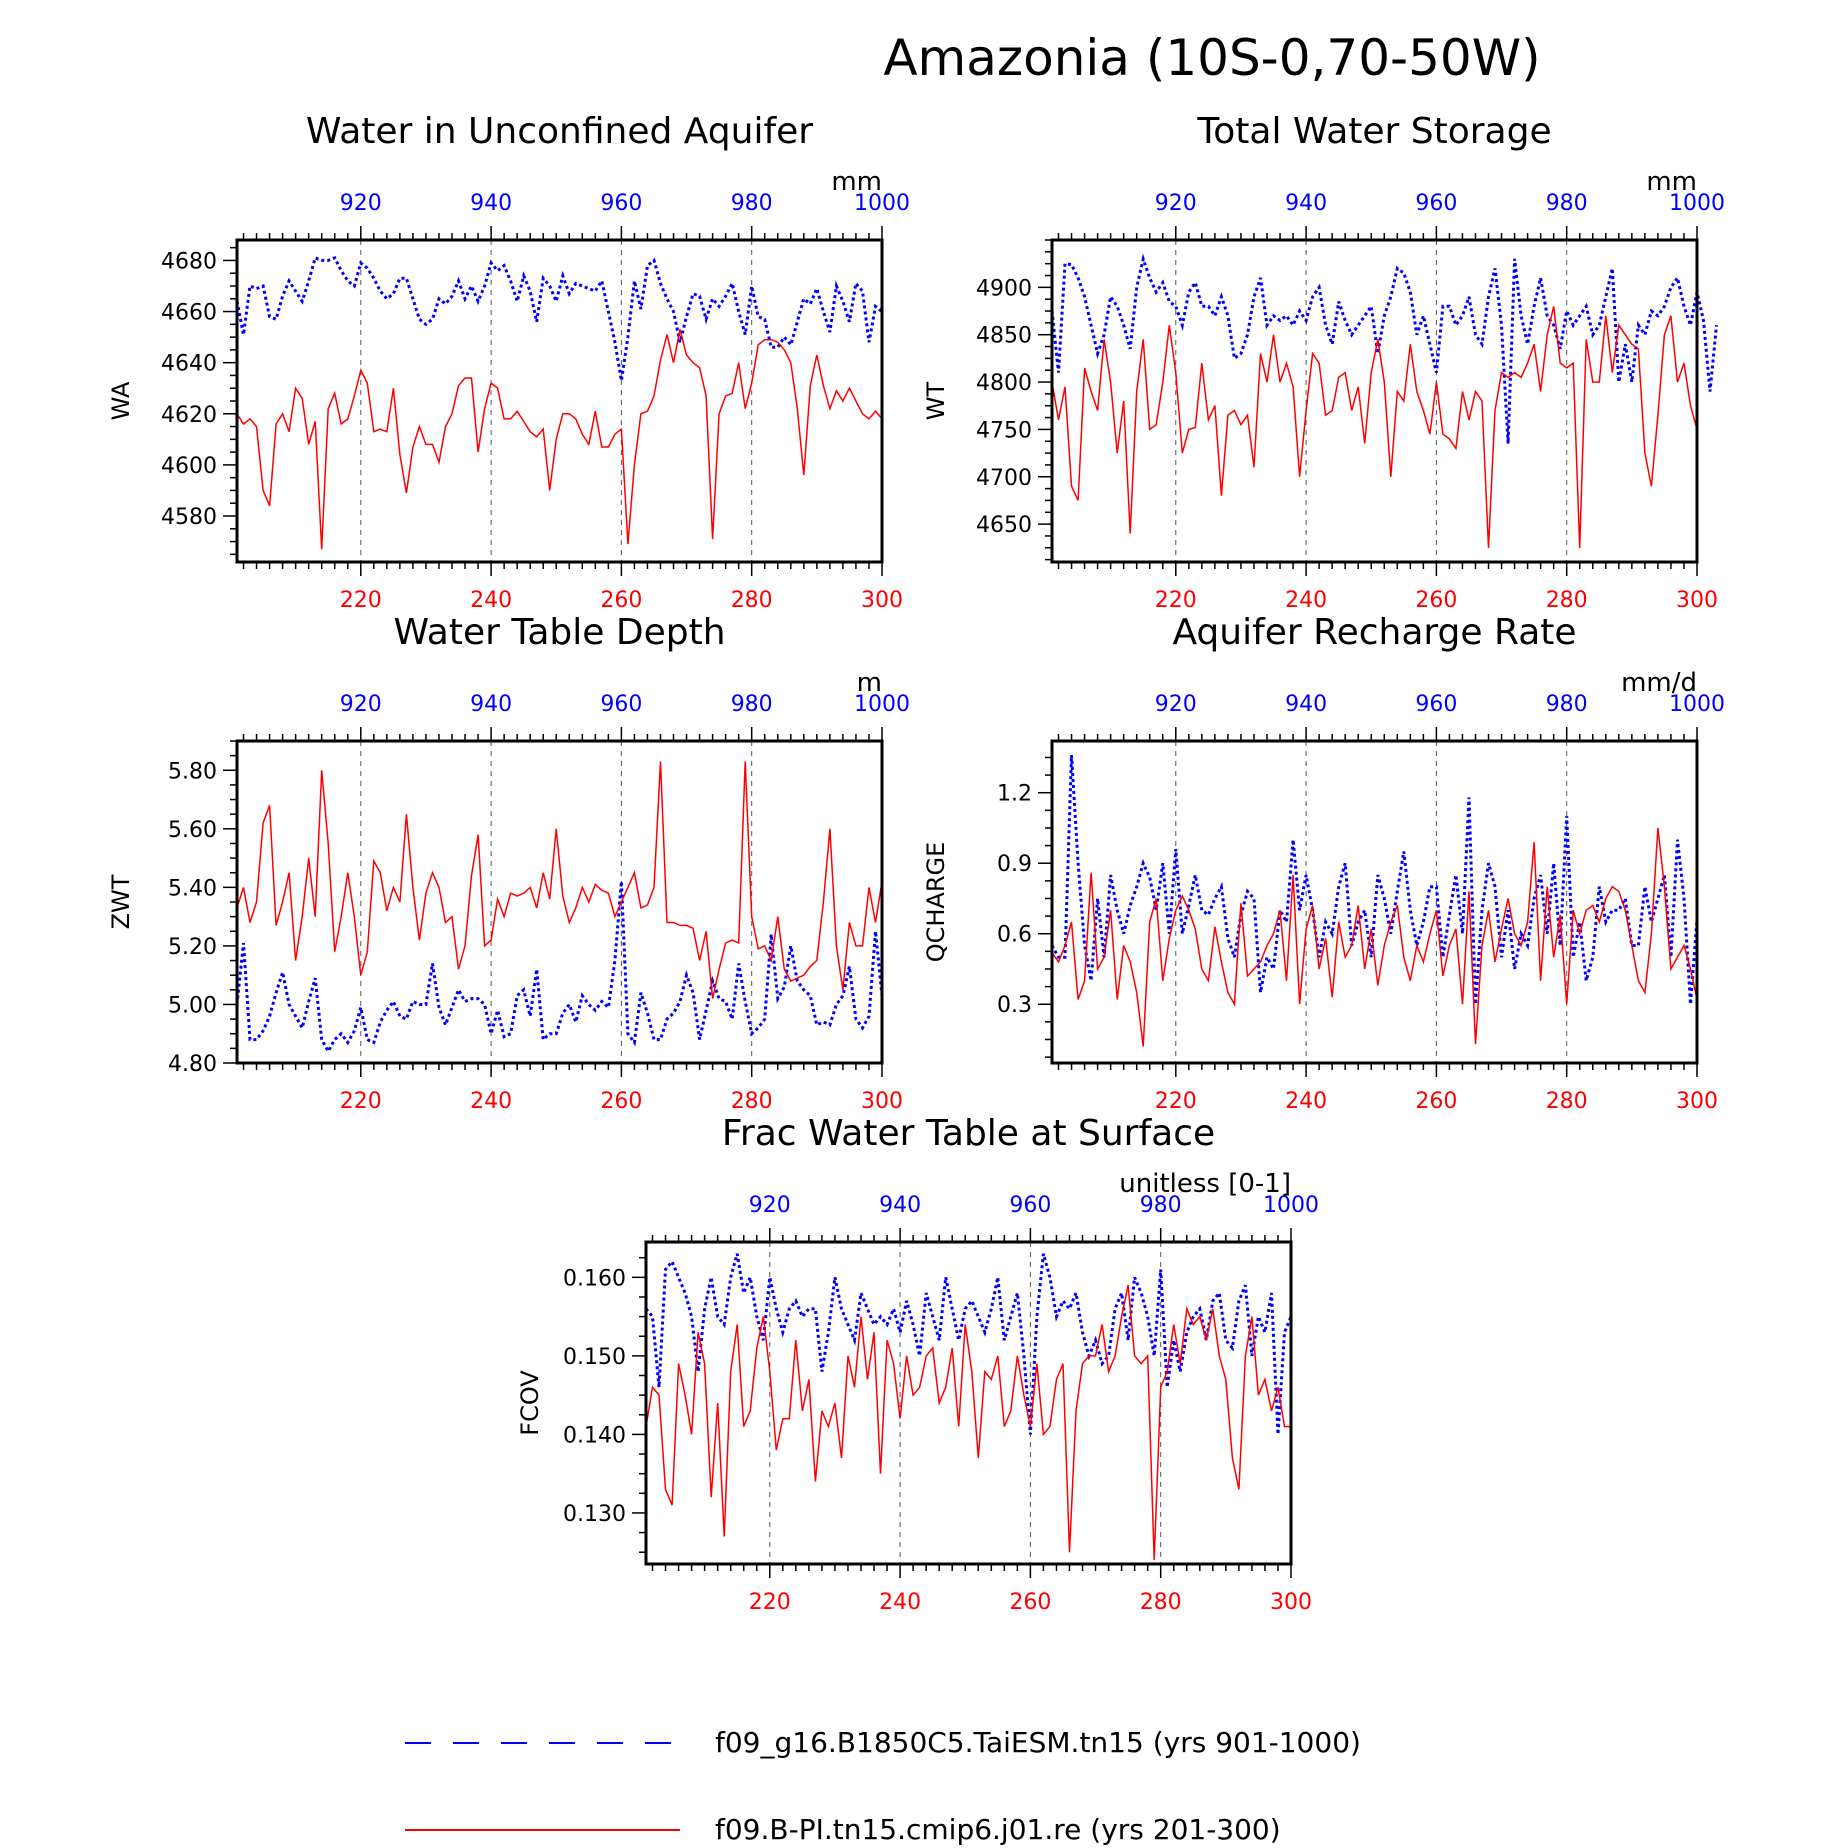  I want to click on y-axis-label: WT, so click(936, 400).